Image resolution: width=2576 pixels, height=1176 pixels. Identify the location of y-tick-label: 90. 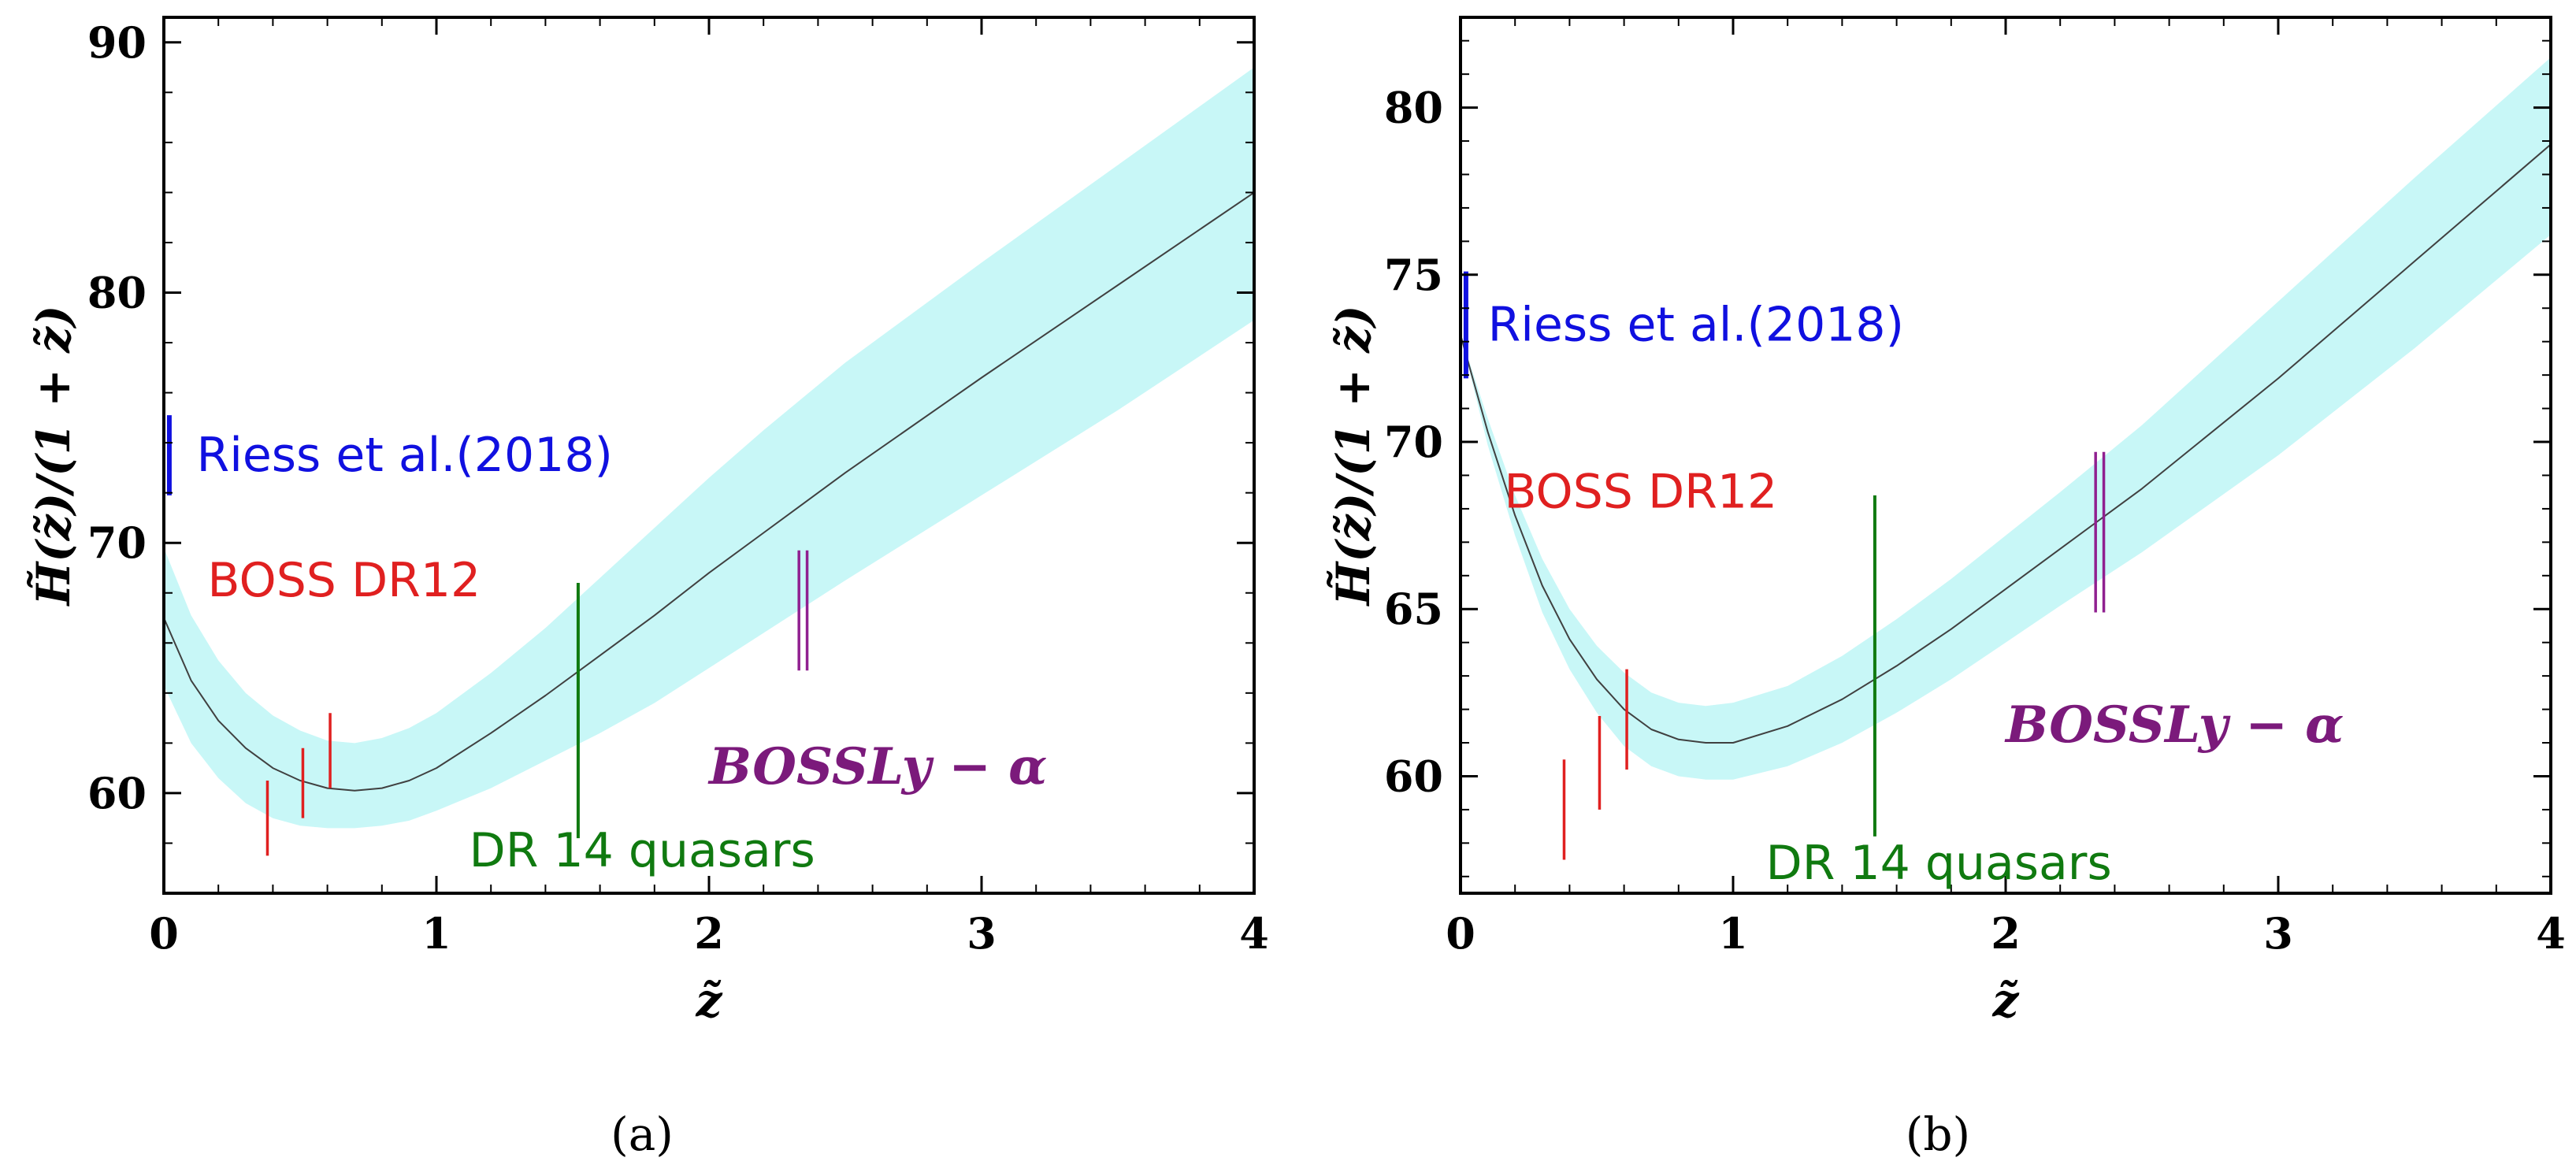
(117, 42).